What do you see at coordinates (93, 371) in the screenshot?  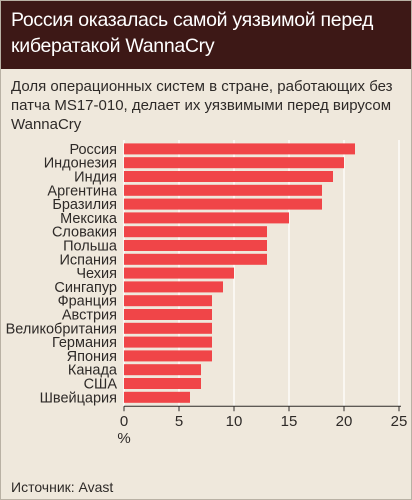 I see `category-label-16: Канада` at bounding box center [93, 371].